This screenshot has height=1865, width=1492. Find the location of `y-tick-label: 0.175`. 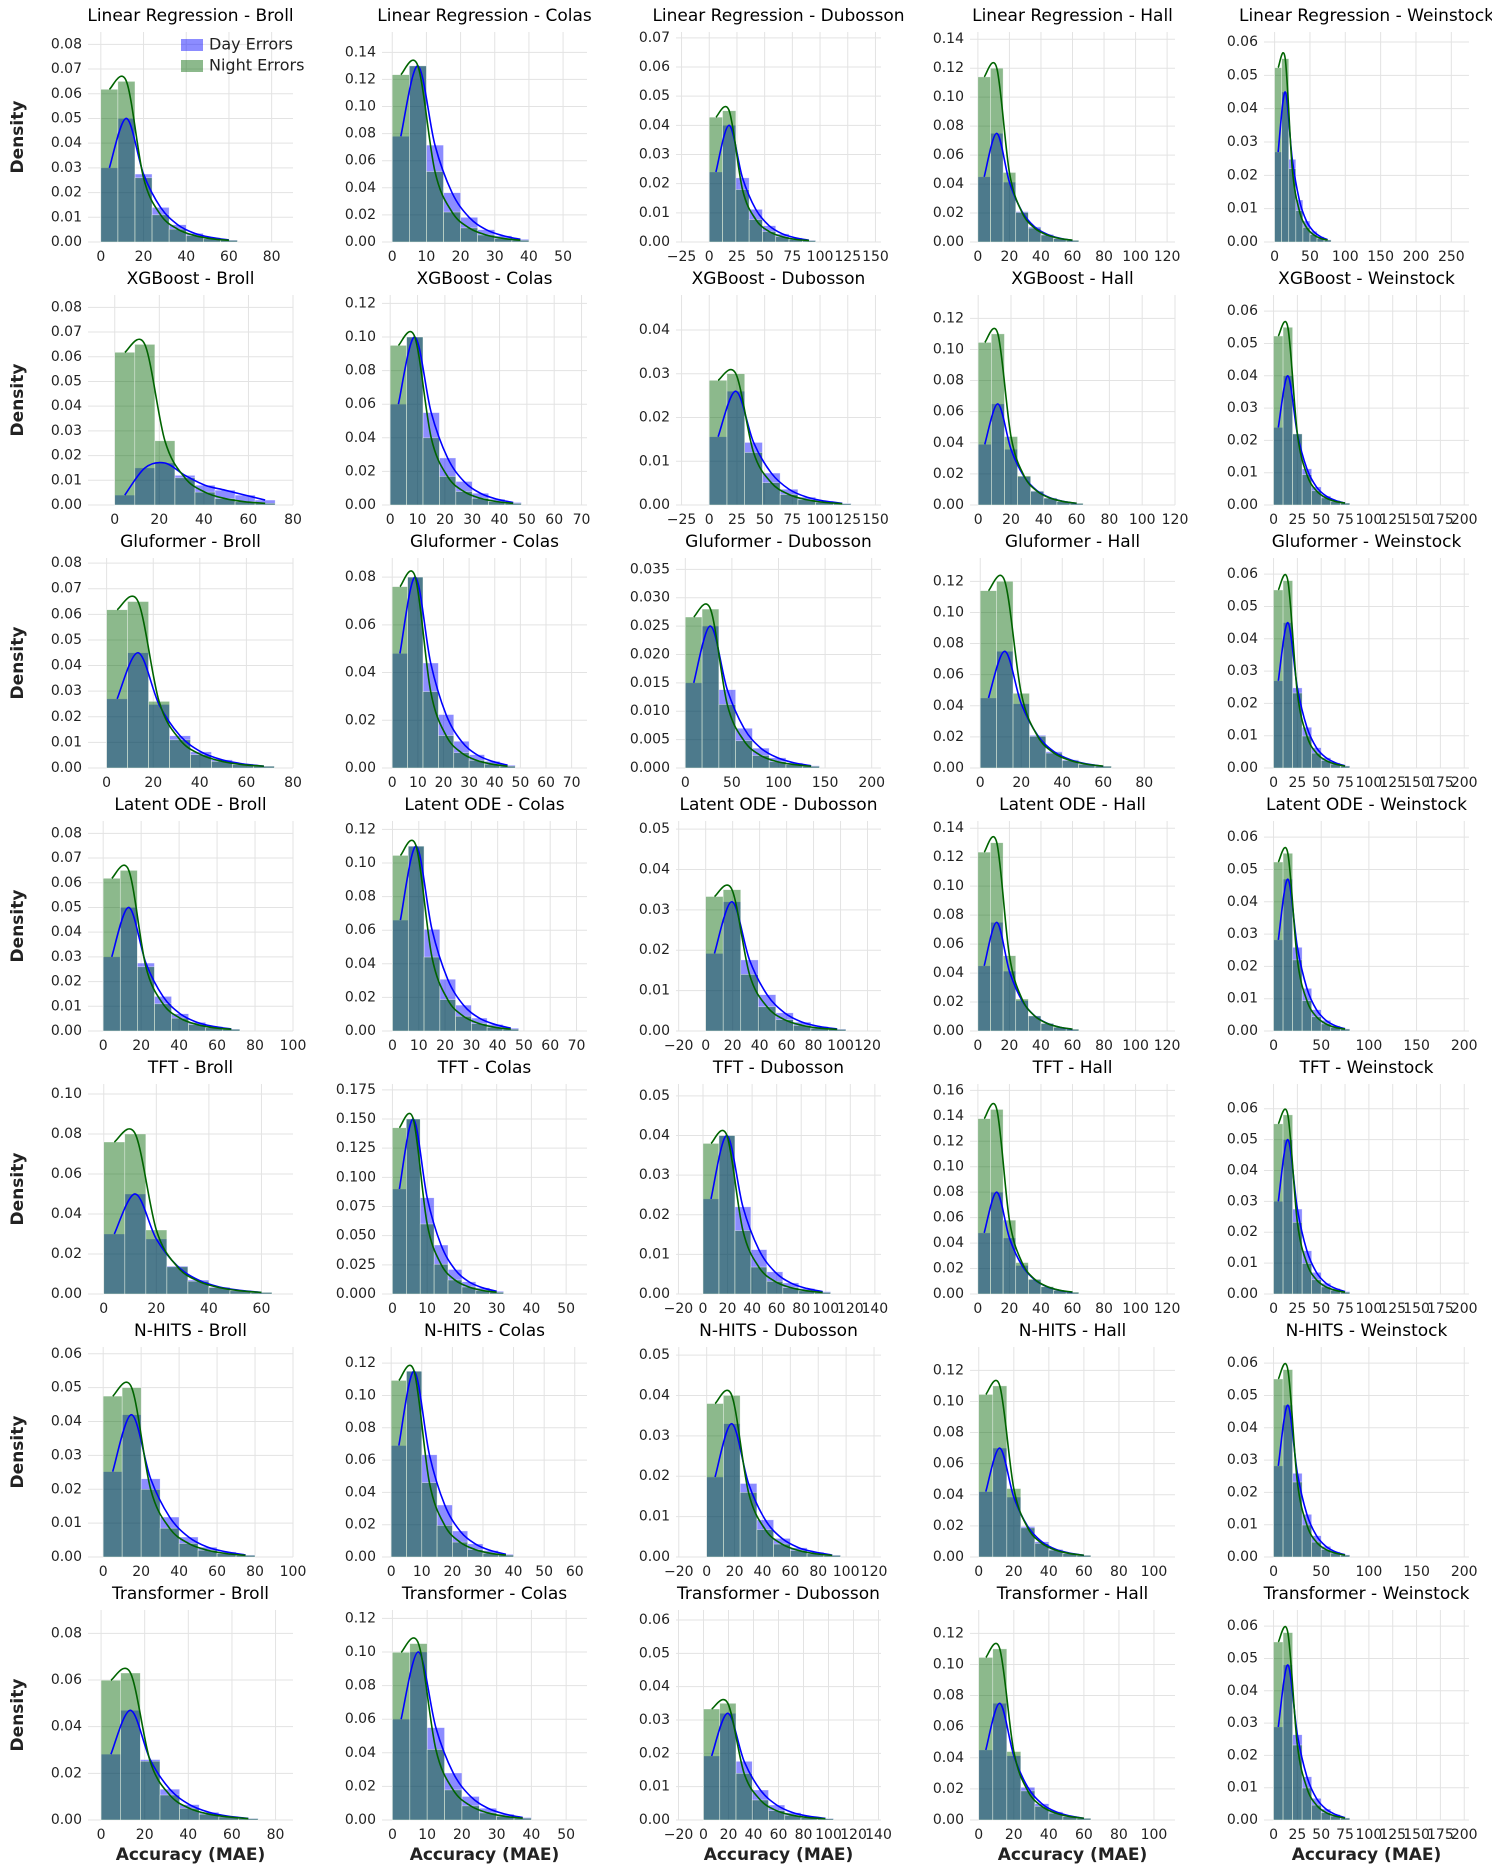

y-tick-label: 0.175 is located at coordinates (356, 1090).